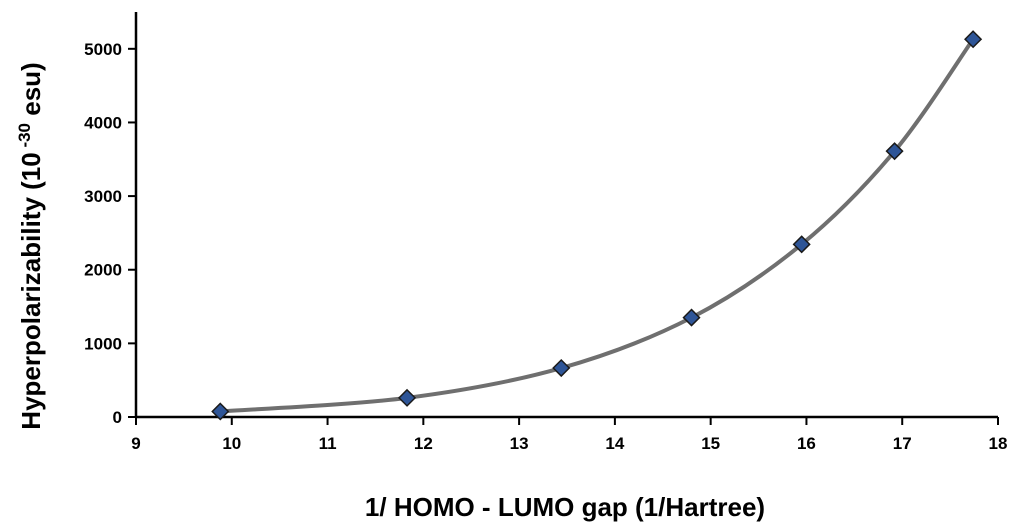  Describe the element at coordinates (565, 507) in the screenshot. I see `x-axis-title: 1/ HOMO - LUMO gap (1/Hartree)` at that location.